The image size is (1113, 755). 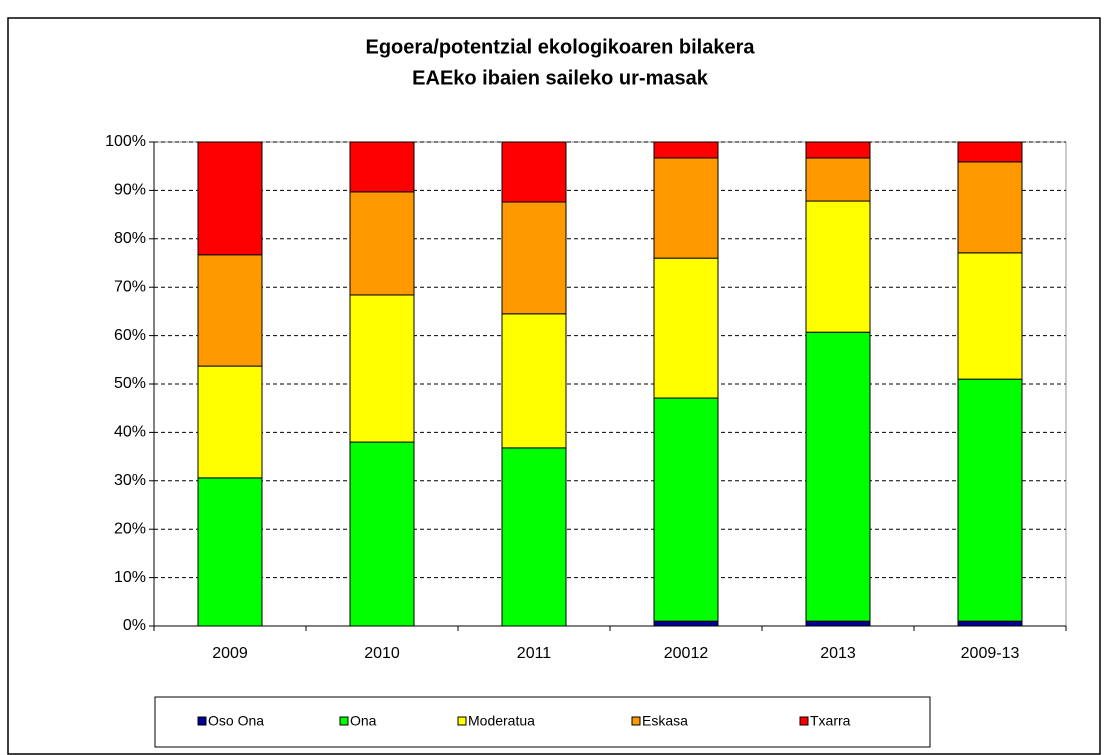 What do you see at coordinates (230, 653) in the screenshot?
I see `x-tick-label: 2009` at bounding box center [230, 653].